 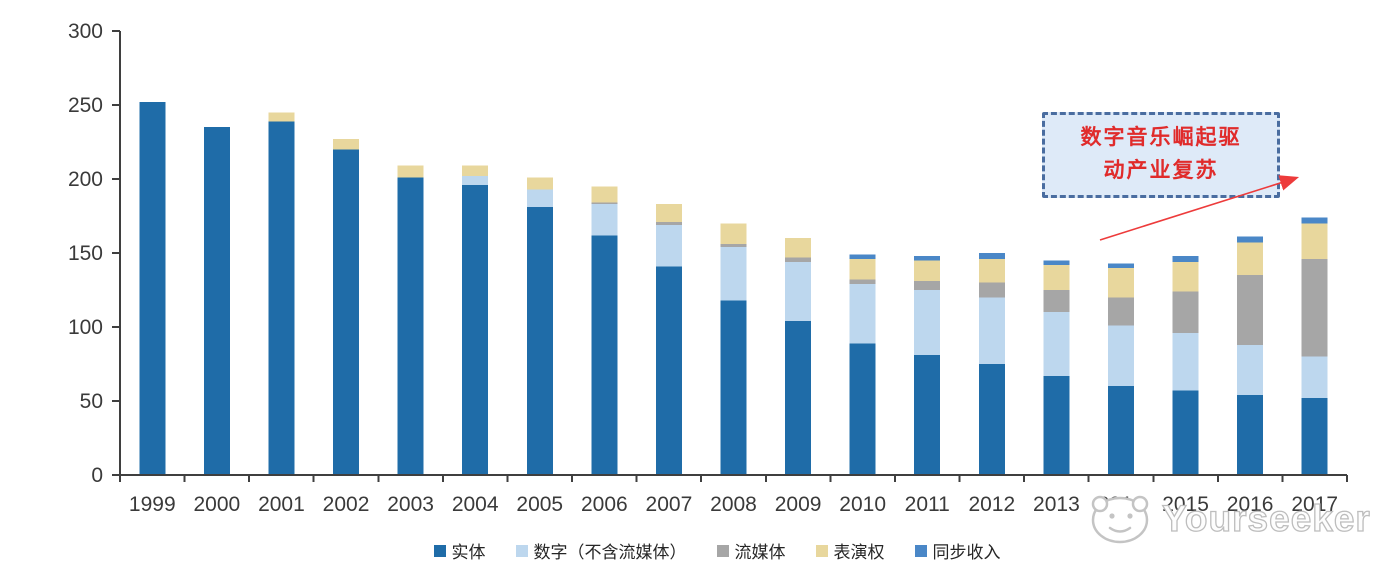 I want to click on watermark: Yourseeker, so click(x=1224, y=519).